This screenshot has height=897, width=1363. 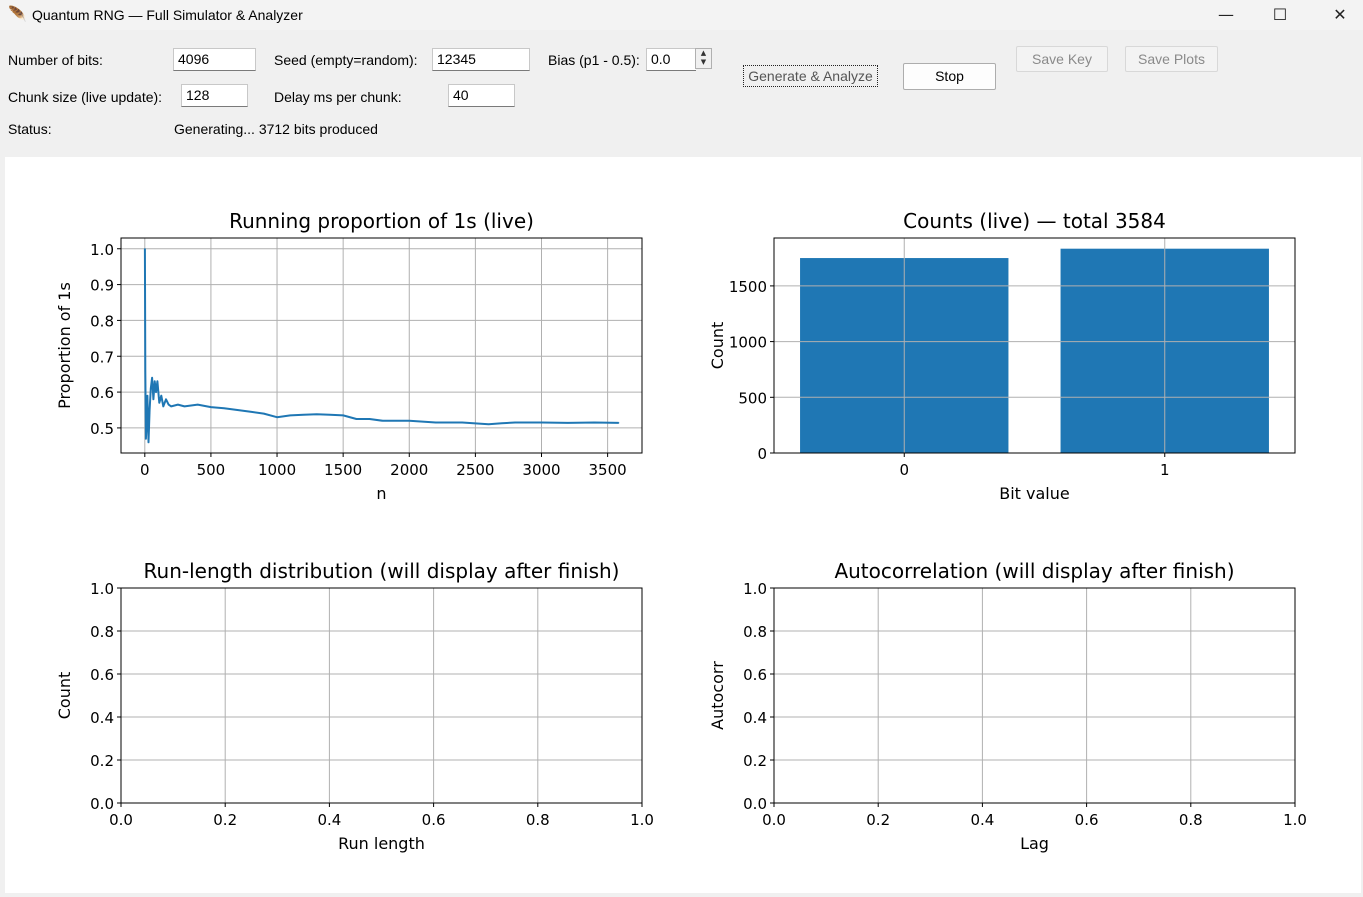 I want to click on chart-title: Running proportion of 1s (live), so click(x=381, y=221).